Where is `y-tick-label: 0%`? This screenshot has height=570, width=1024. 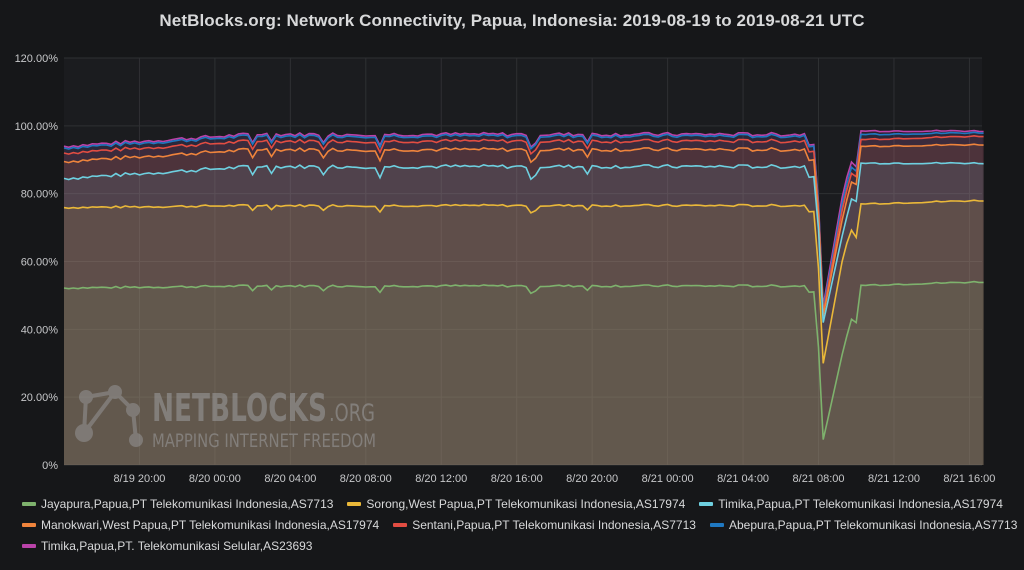 y-tick-label: 0% is located at coordinates (50, 466).